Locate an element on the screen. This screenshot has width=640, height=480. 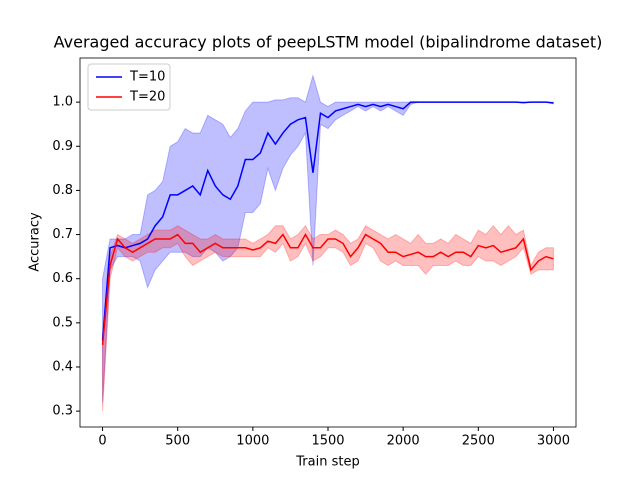
y-tick-label: 0.3 is located at coordinates (62, 411).